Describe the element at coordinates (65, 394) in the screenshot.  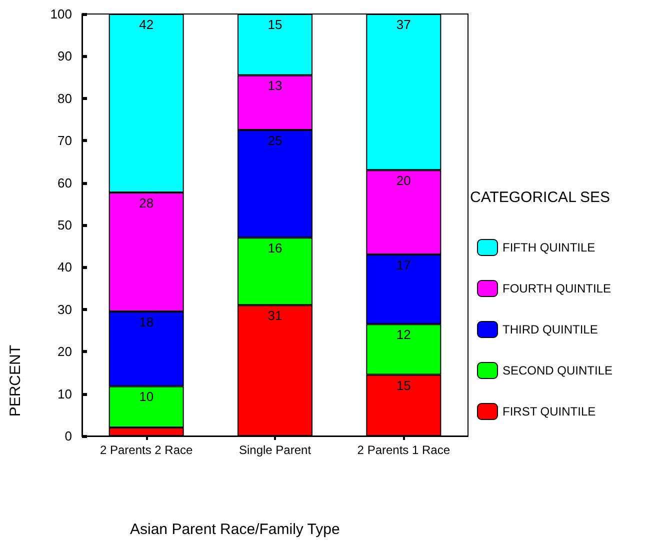
I see `y-tick-label: 10` at that location.